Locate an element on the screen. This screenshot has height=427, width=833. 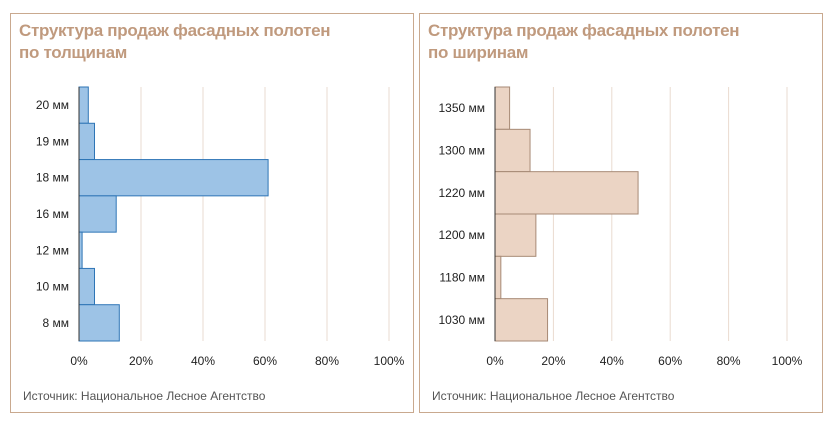
y-tick-label: 19 мм is located at coordinates (52, 141).